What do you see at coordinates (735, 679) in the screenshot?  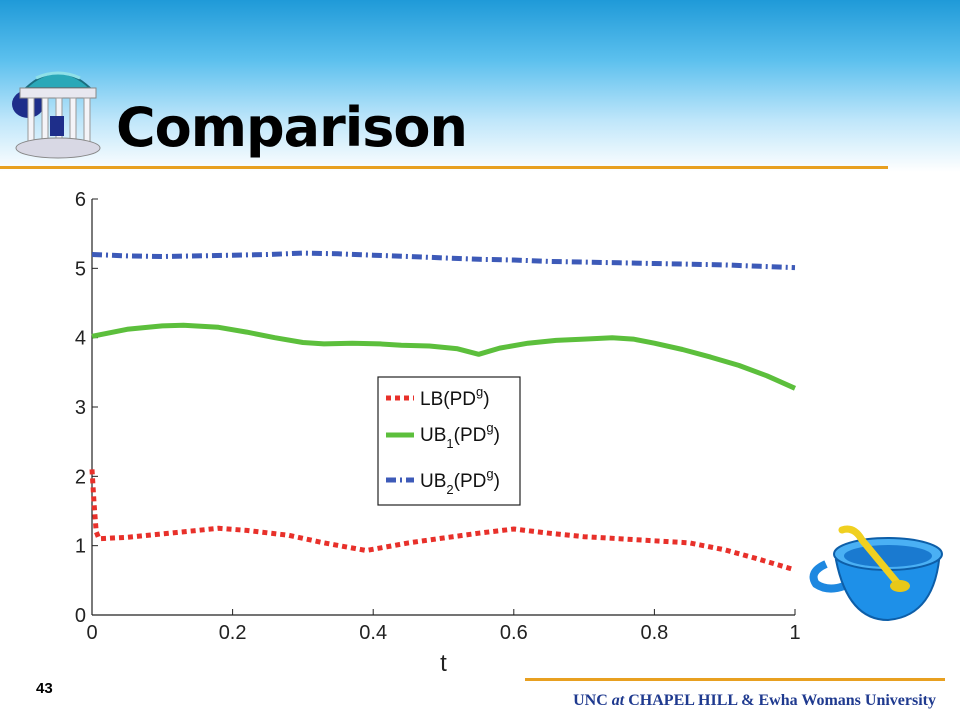 I see `footer-rule` at bounding box center [735, 679].